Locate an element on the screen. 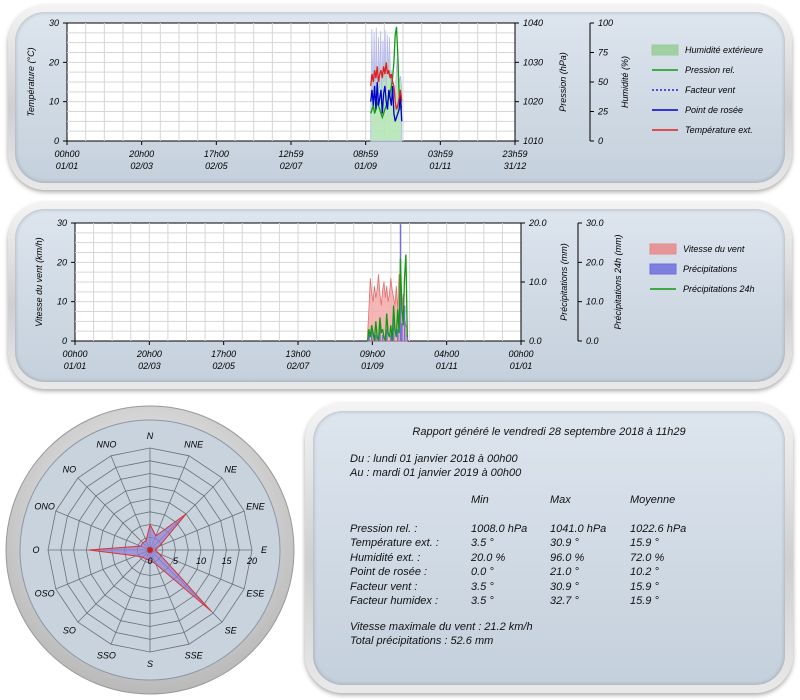 This screenshot has width=800, height=700. report-cell-max: 21.0 ° is located at coordinates (564, 572).